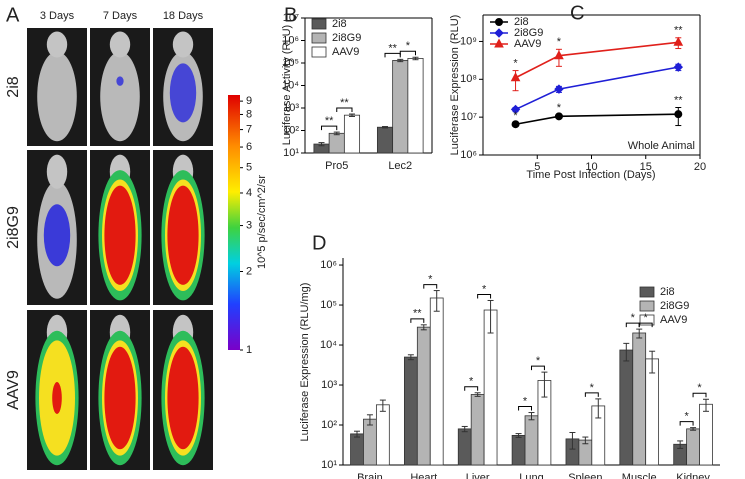 The height and width of the screenshot is (479, 745). I want to click on column-header: 18 Days, so click(183, 16).